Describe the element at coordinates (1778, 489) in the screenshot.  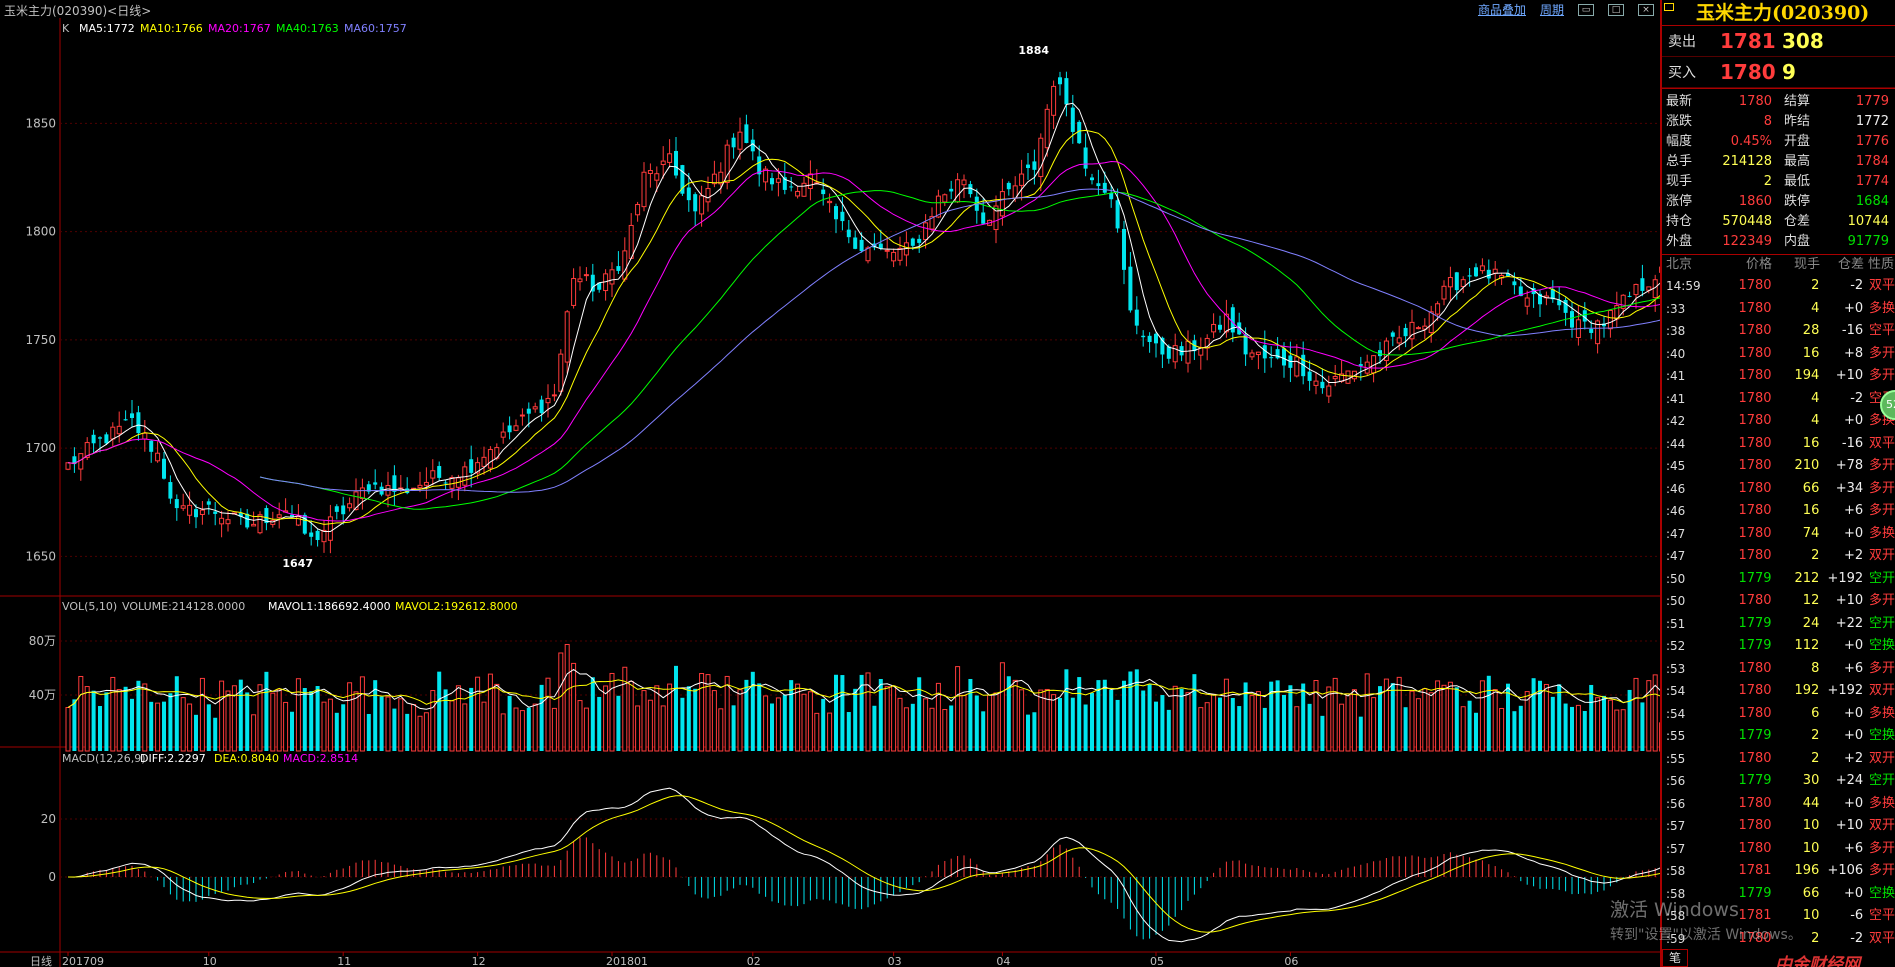
I see `tick-row: :46 1780 66 +34 多开` at that location.